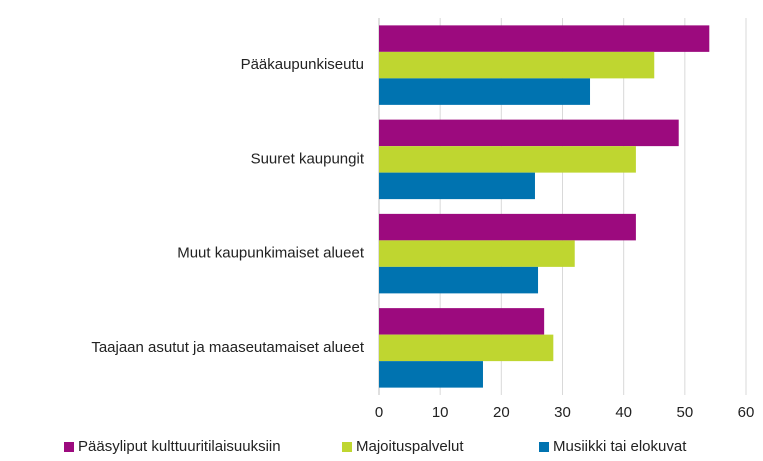  I want to click on x-tick-label: 30, so click(562, 412).